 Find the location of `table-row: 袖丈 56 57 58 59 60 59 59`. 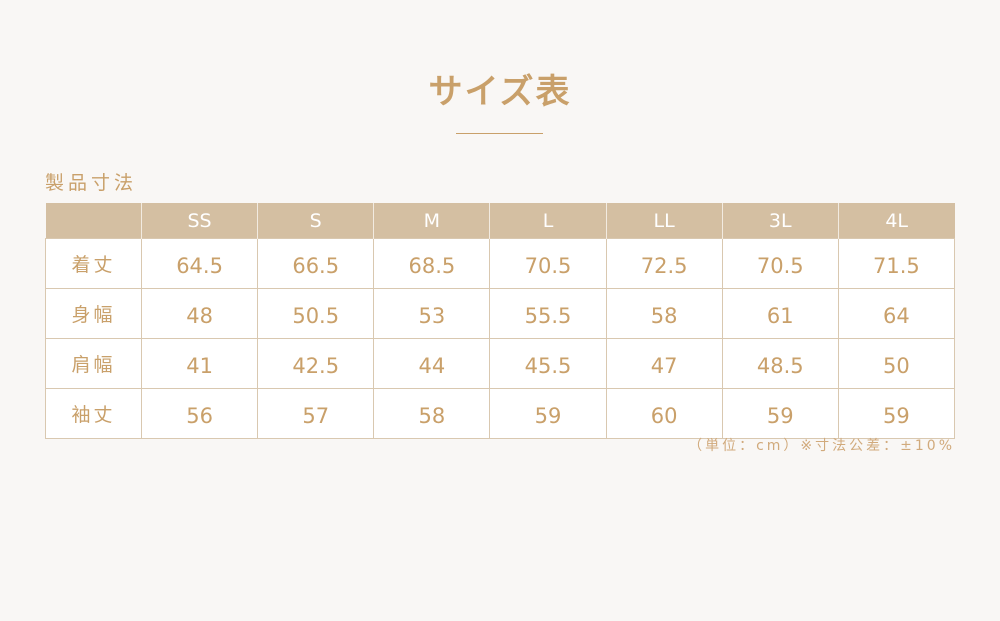

table-row: 袖丈 56 57 58 59 60 59 59 is located at coordinates (500, 413).